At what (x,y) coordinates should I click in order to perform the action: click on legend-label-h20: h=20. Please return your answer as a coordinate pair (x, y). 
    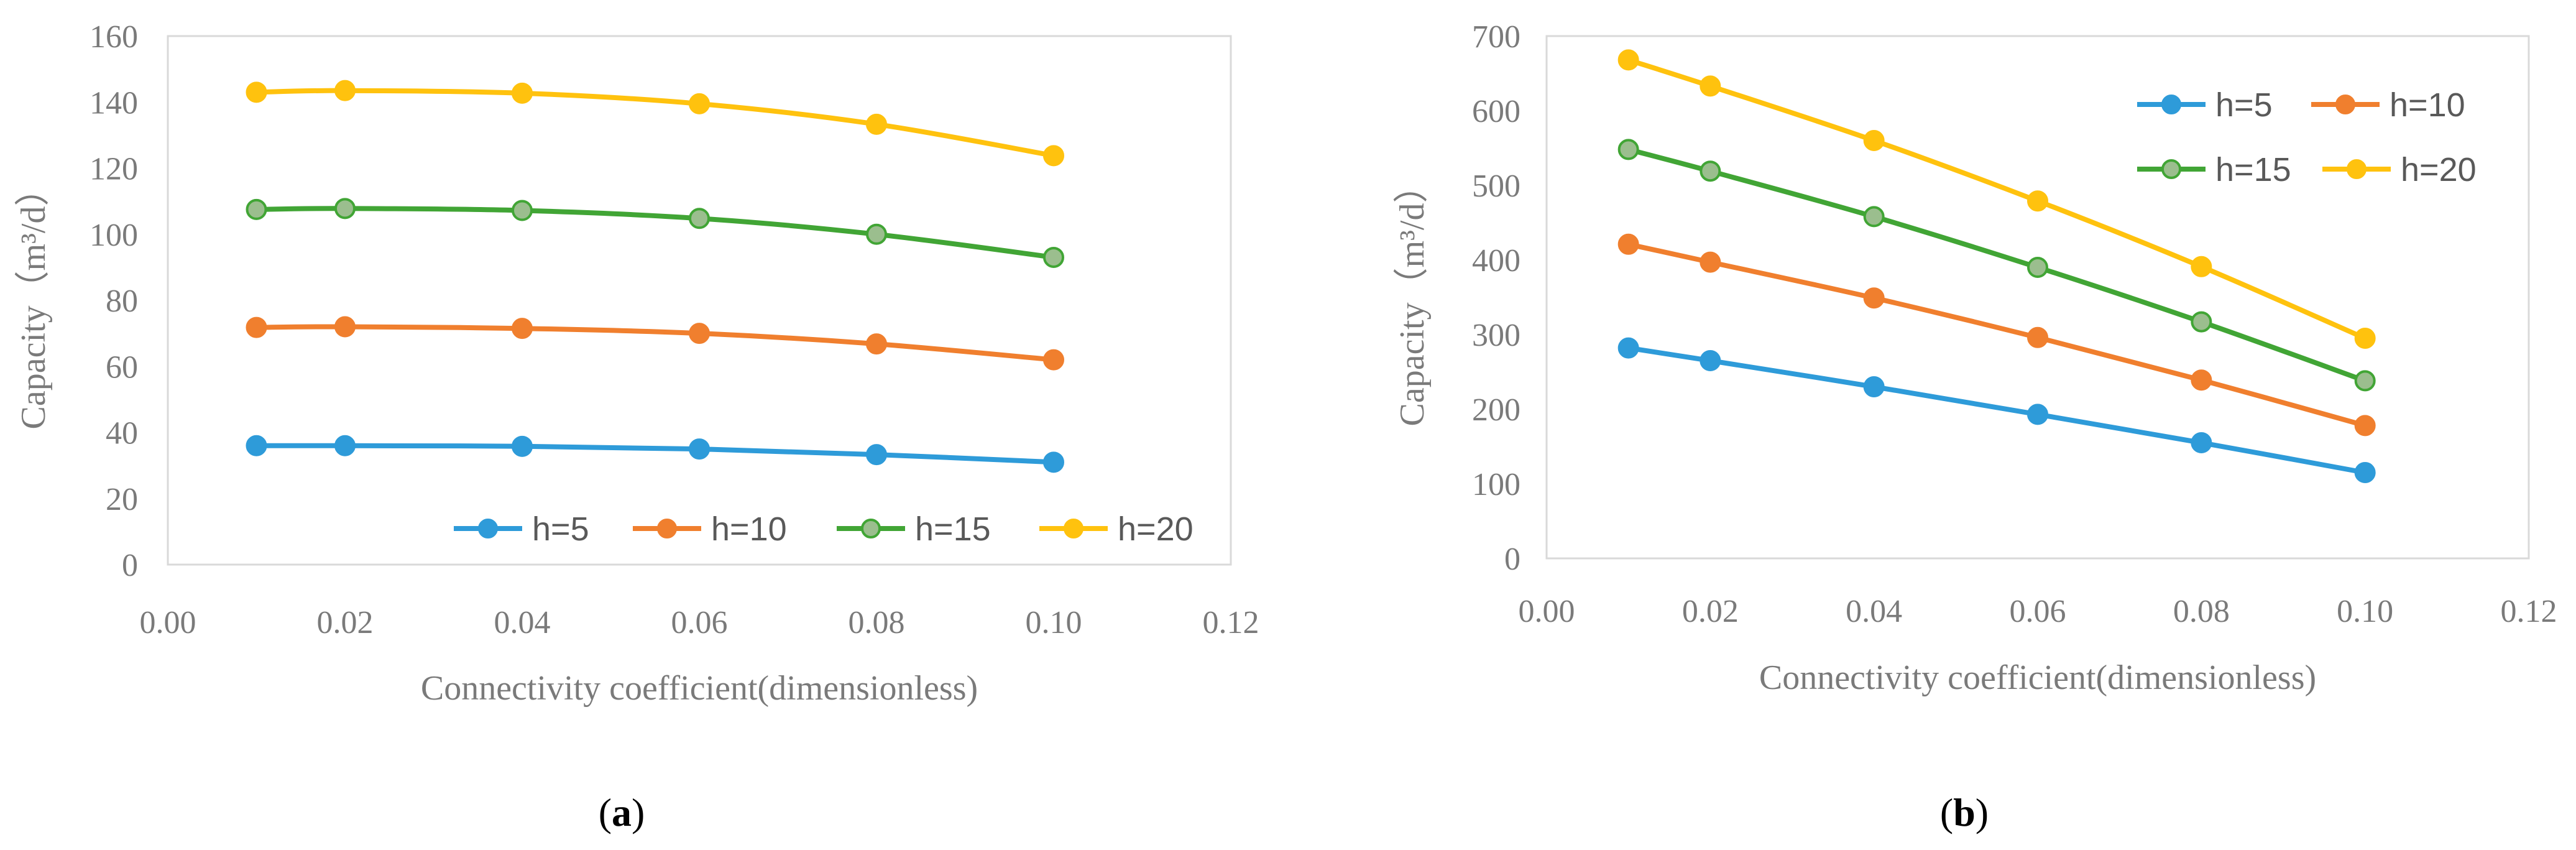
    Looking at the image, I should click on (2439, 169).